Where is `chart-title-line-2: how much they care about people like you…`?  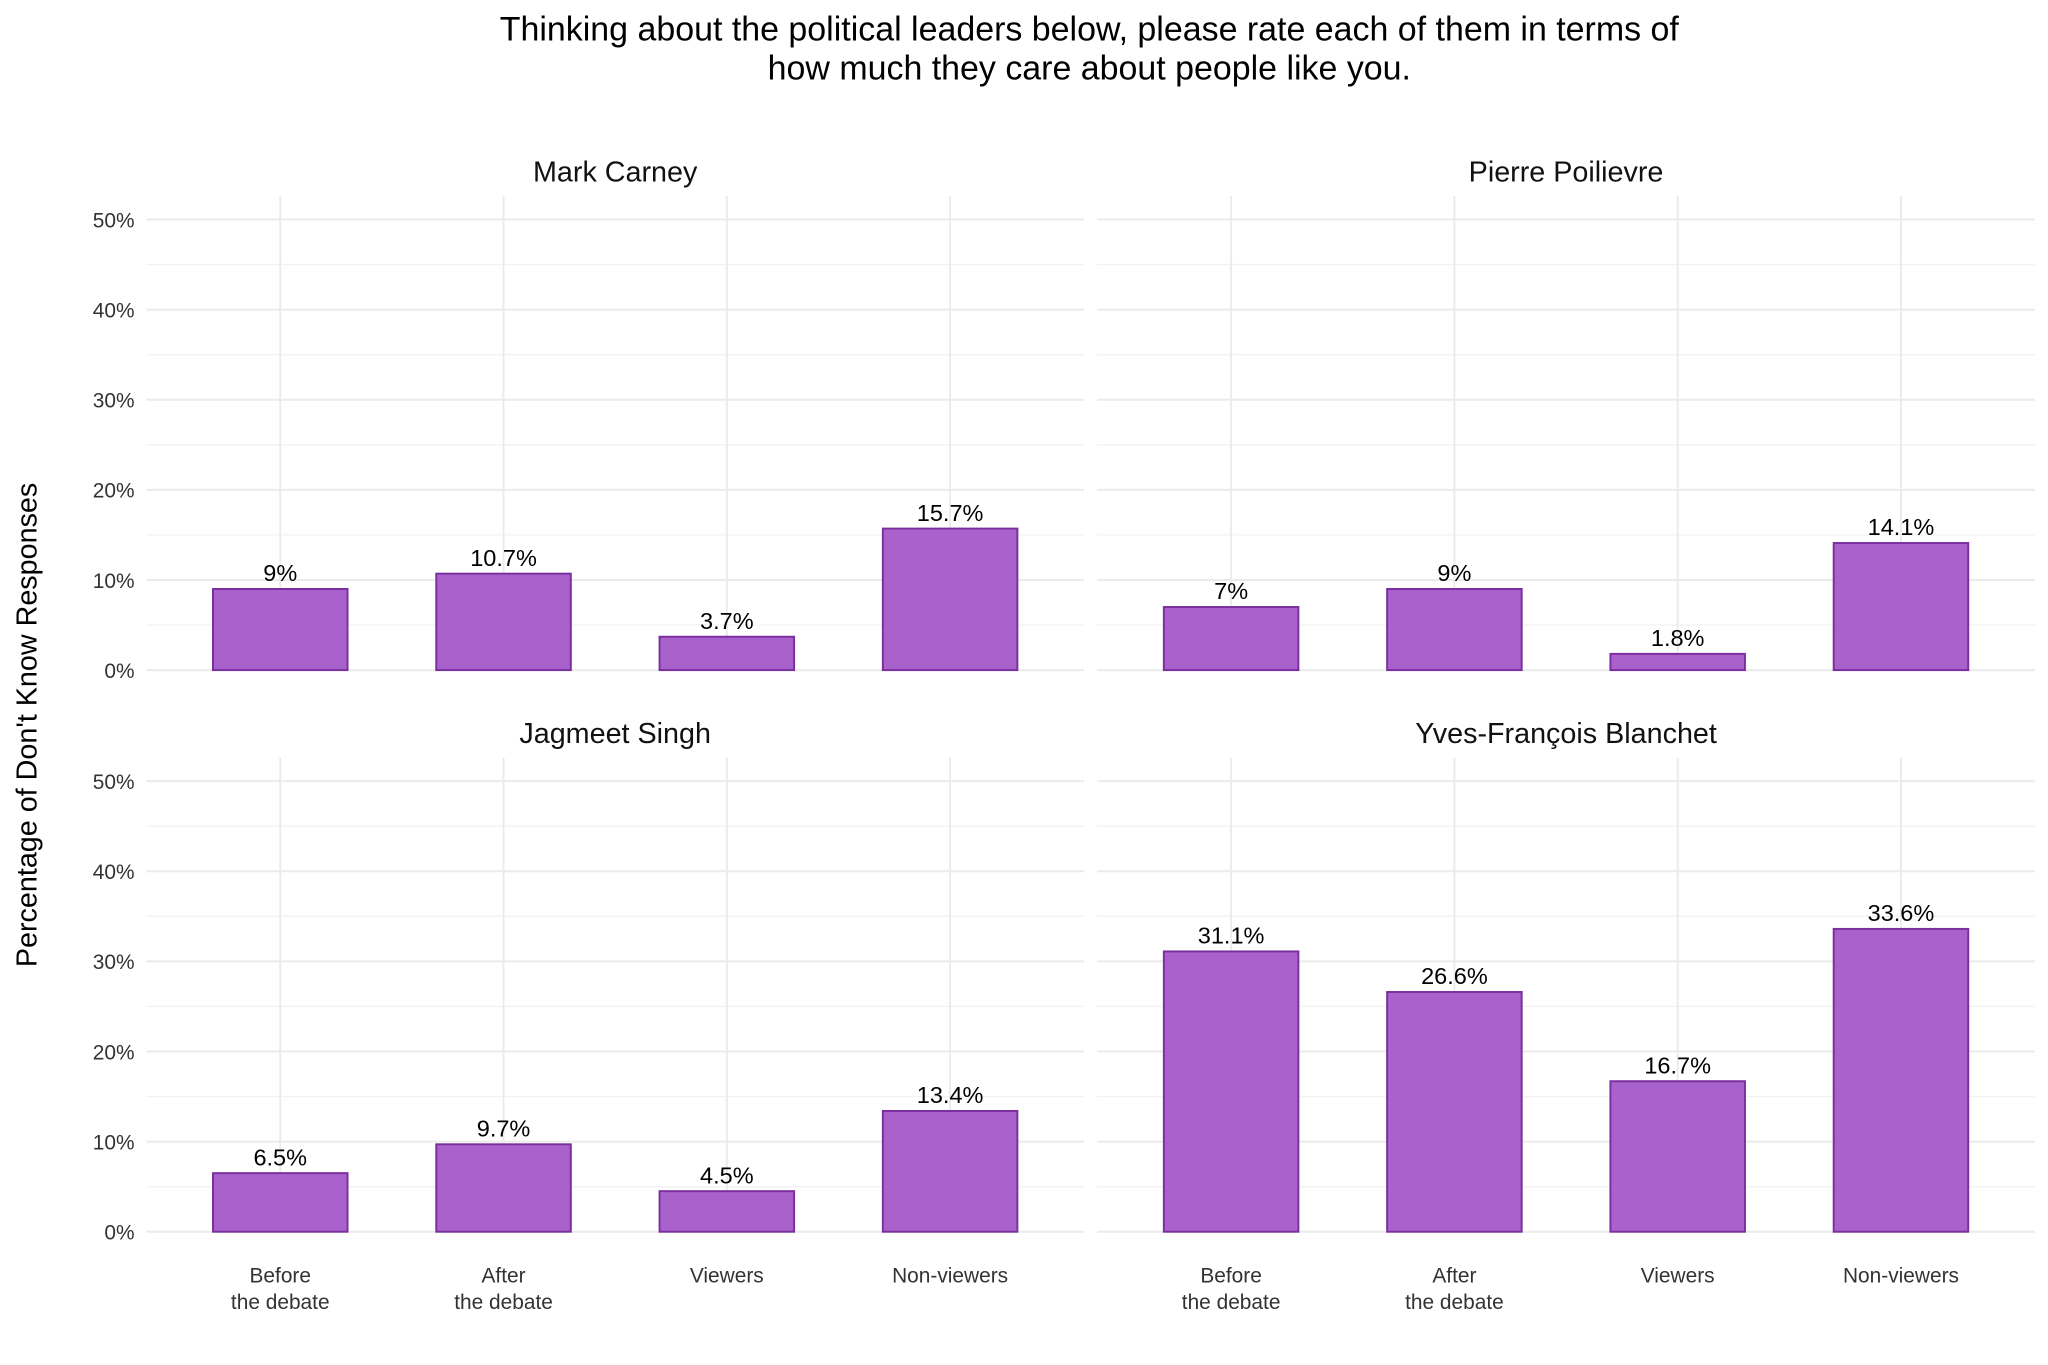 chart-title-line-2: how much they care about people like you… is located at coordinates (1089, 69).